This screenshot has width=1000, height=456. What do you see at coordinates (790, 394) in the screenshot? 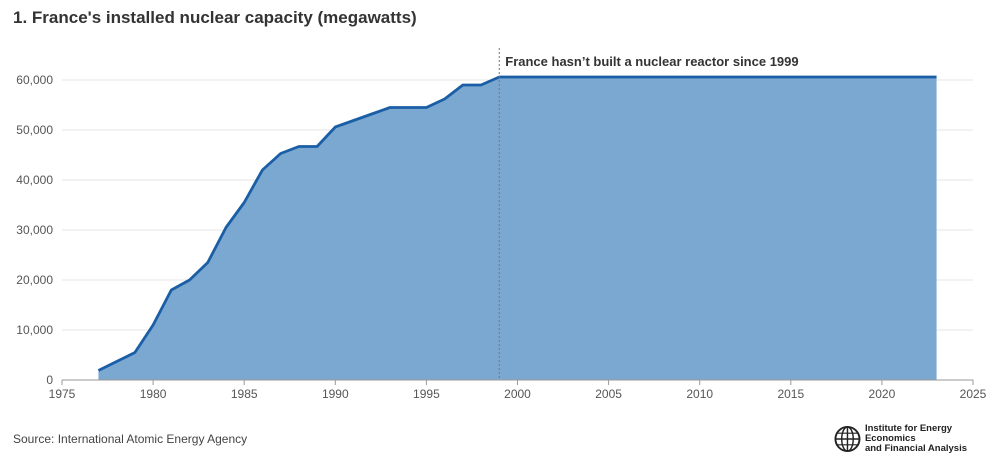
I see `x-tick-label: 2015` at bounding box center [790, 394].